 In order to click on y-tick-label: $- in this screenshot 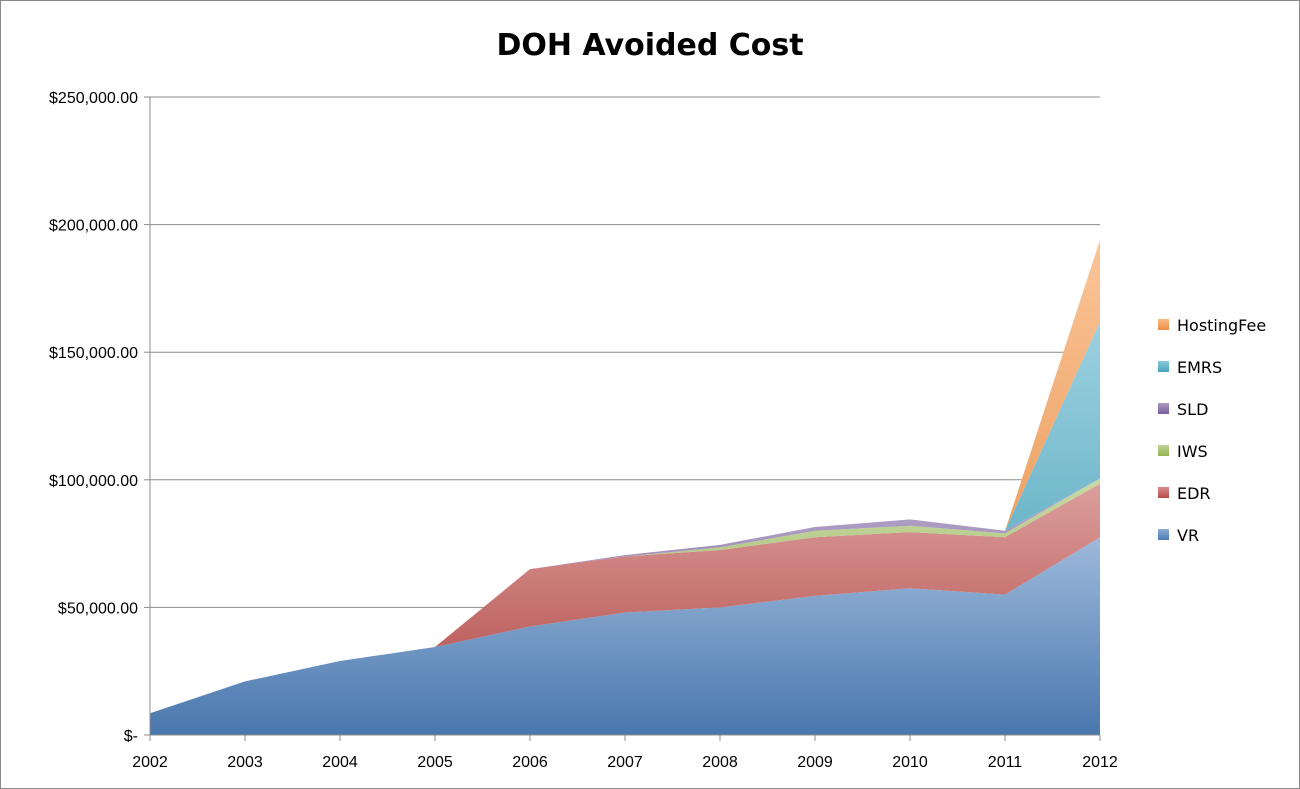, I will do `click(131, 736)`.